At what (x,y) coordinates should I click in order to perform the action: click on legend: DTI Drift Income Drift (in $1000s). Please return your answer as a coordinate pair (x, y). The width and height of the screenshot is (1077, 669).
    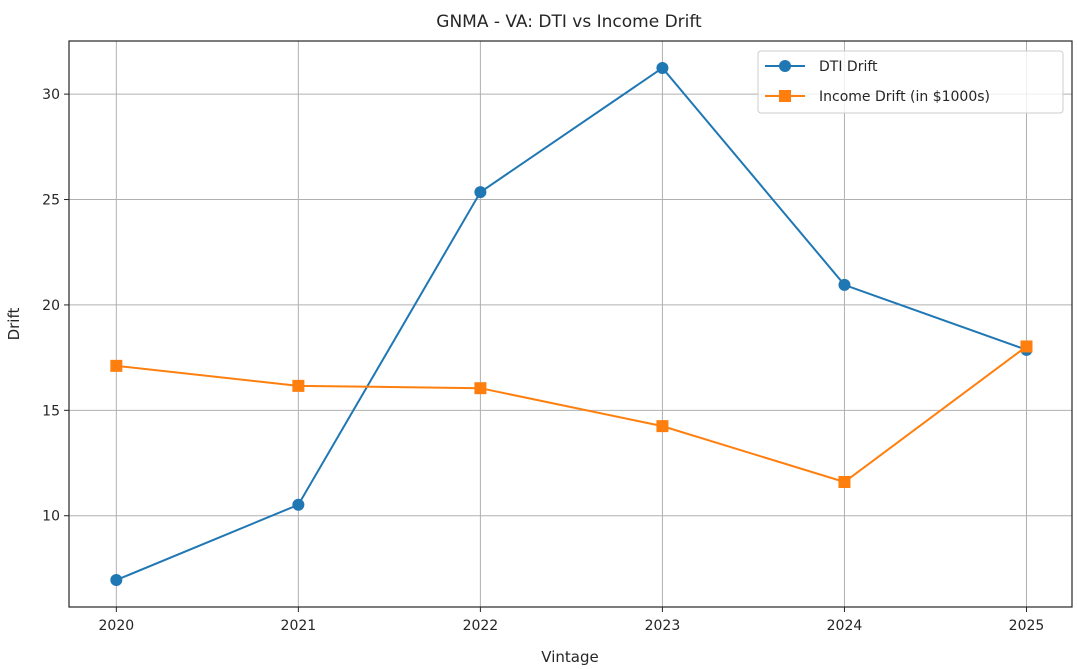
    Looking at the image, I should click on (910, 82).